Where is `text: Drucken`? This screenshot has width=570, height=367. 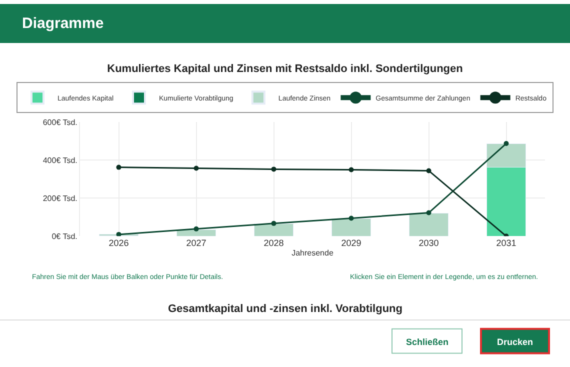
text: Drucken is located at coordinates (515, 342).